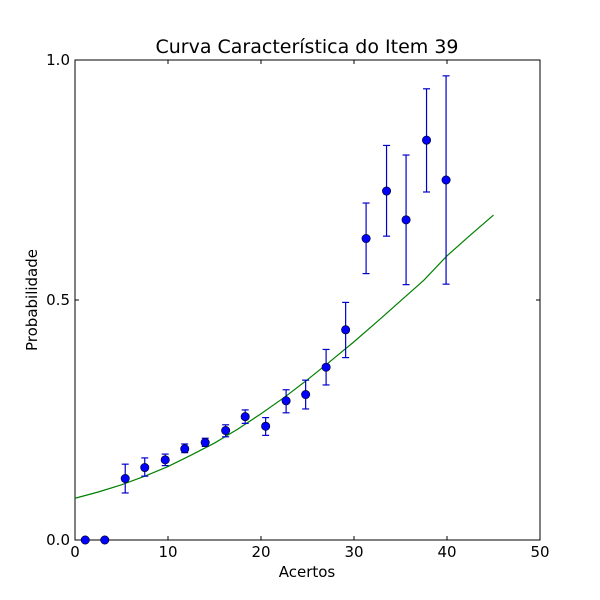 The height and width of the screenshot is (600, 600). What do you see at coordinates (32, 300) in the screenshot?
I see `y-axis-label: Probabilidade` at bounding box center [32, 300].